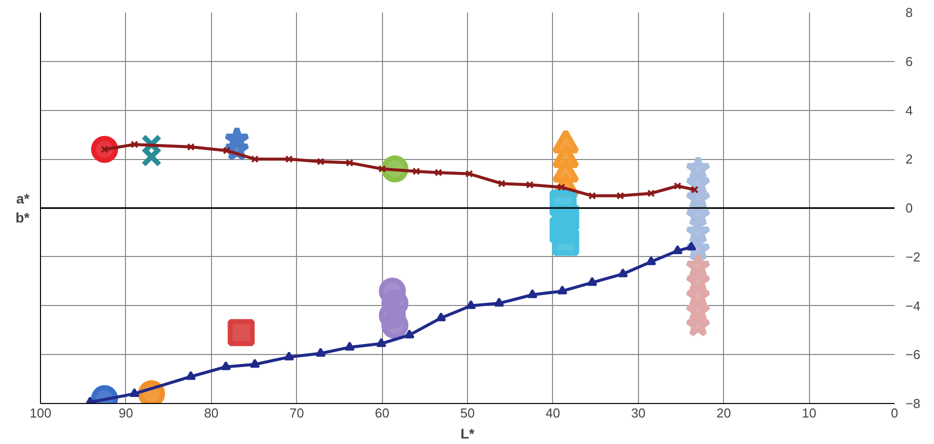 The width and height of the screenshot is (934, 444). What do you see at coordinates (553, 413) in the screenshot?
I see `x-tick-label: 40` at bounding box center [553, 413].